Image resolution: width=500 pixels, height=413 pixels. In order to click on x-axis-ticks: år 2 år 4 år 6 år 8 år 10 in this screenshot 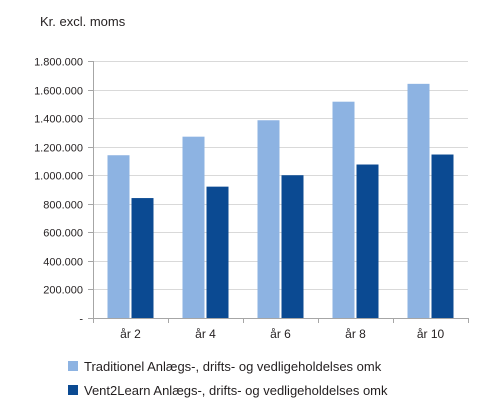, I will do `click(281, 329)`.